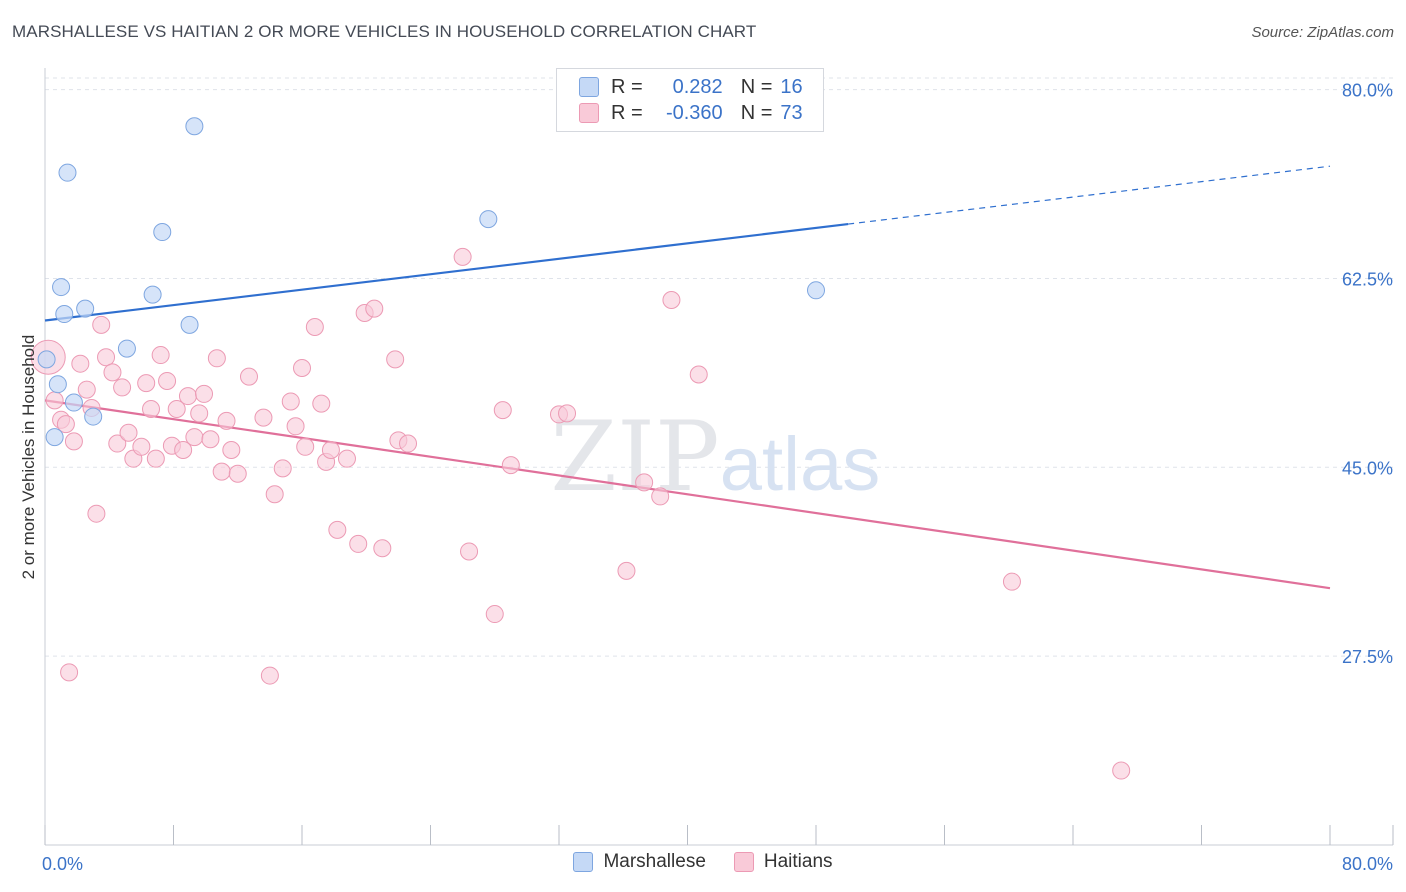 This screenshot has height=892, width=1406. Describe the element at coordinates (791, 112) in the screenshot. I see `n-value: 73` at that location.